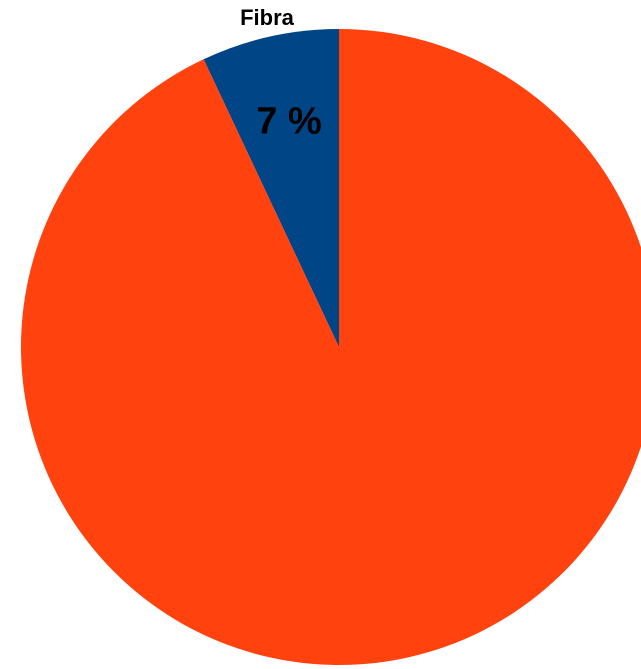  Describe the element at coordinates (288, 122) in the screenshot. I see `pie-value-label: 7 %` at that location.